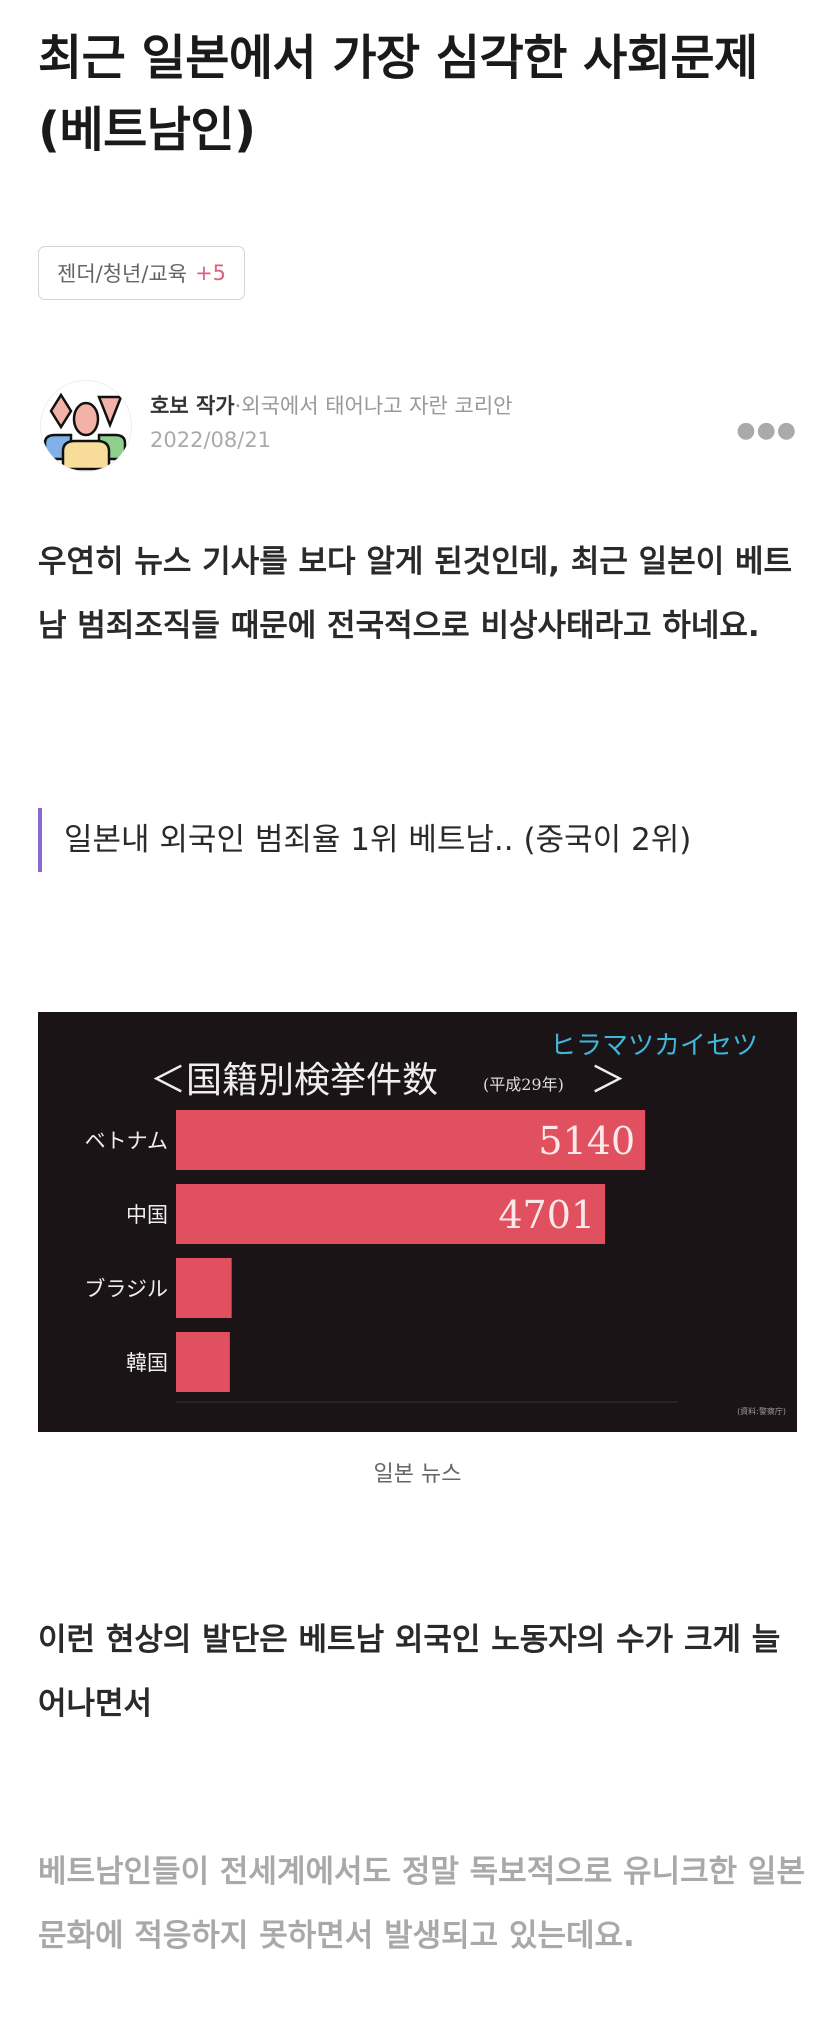 This screenshot has width=835, height=2037. Describe the element at coordinates (417, 1474) in the screenshot. I see `image-caption: 일본 뉴스` at that location.